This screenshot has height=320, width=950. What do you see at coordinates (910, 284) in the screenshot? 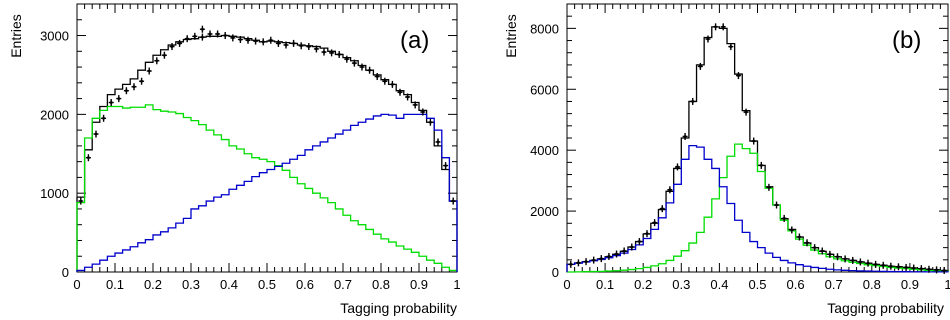
I see `panel-b-x-tick-label: 0.9` at bounding box center [910, 284].